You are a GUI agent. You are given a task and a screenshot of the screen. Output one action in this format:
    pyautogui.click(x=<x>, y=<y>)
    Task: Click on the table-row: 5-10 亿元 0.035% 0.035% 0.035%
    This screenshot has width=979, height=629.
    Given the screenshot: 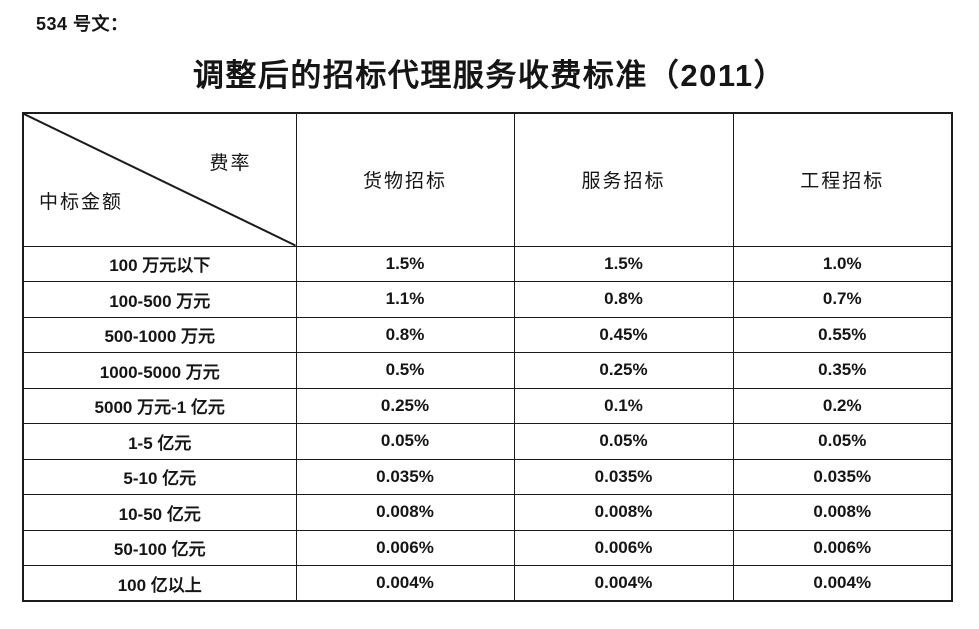 What is the action you would take?
    pyautogui.click(x=487, y=476)
    